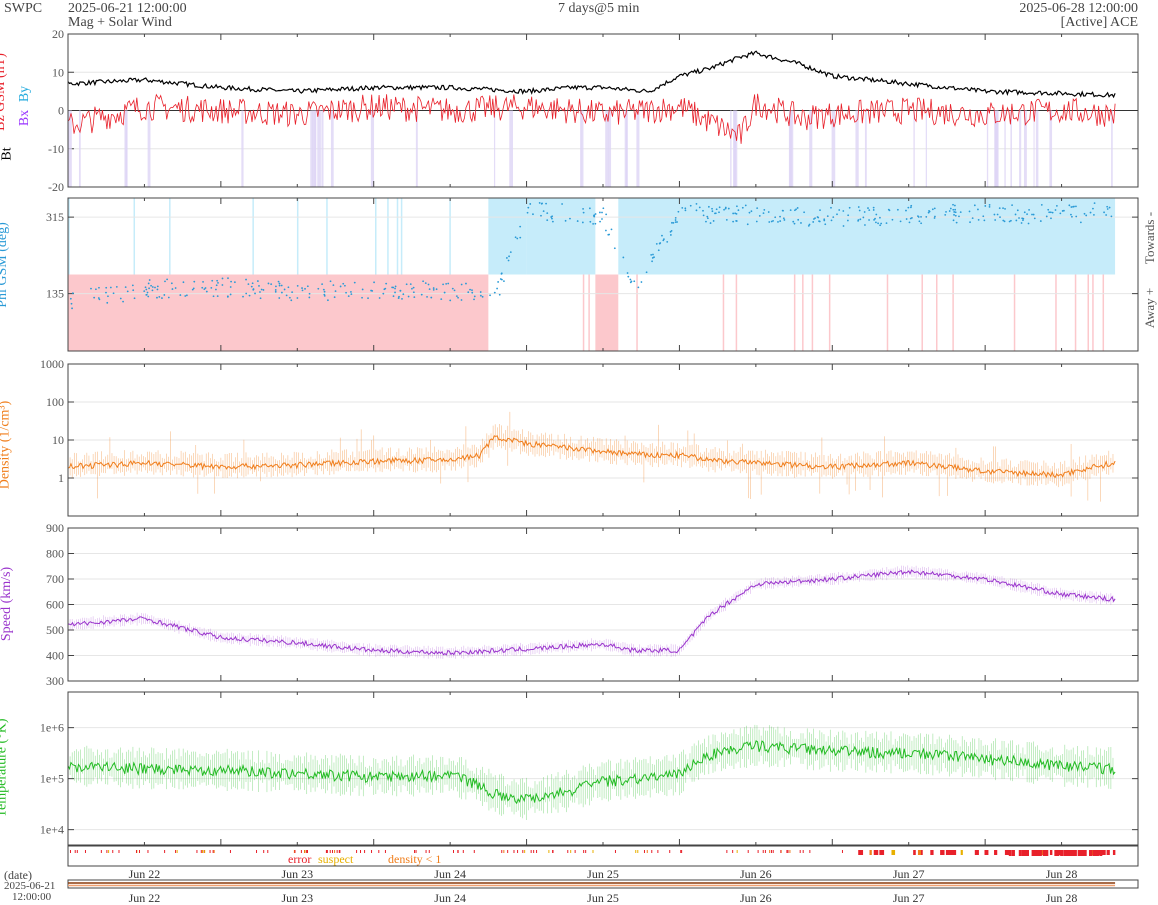 The image size is (1158, 905). Describe the element at coordinates (909, 874) in the screenshot. I see `x-tick-label: Jun 27` at that location.